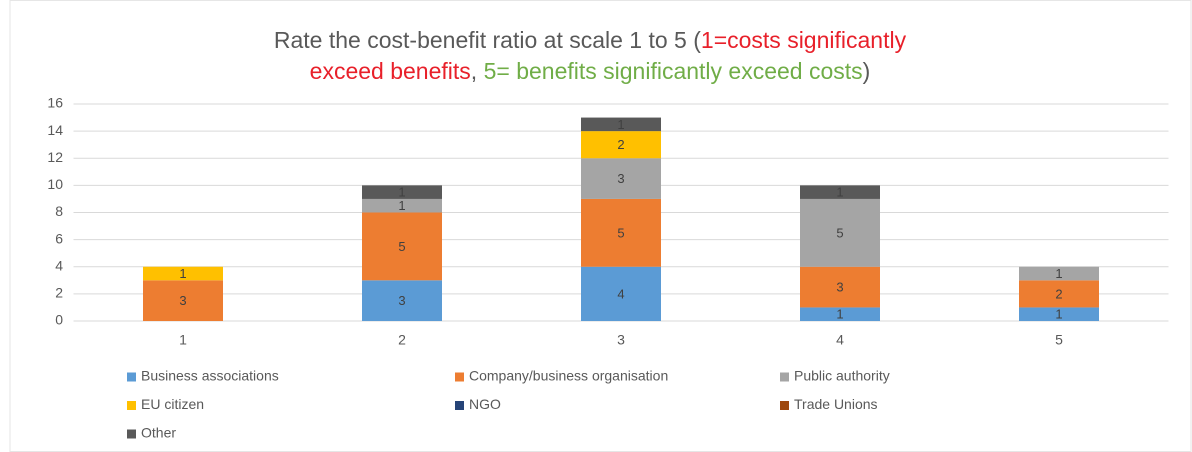 This screenshot has height=452, width=1192. Describe the element at coordinates (55, 184) in the screenshot. I see `y-tick-label: 10` at that location.